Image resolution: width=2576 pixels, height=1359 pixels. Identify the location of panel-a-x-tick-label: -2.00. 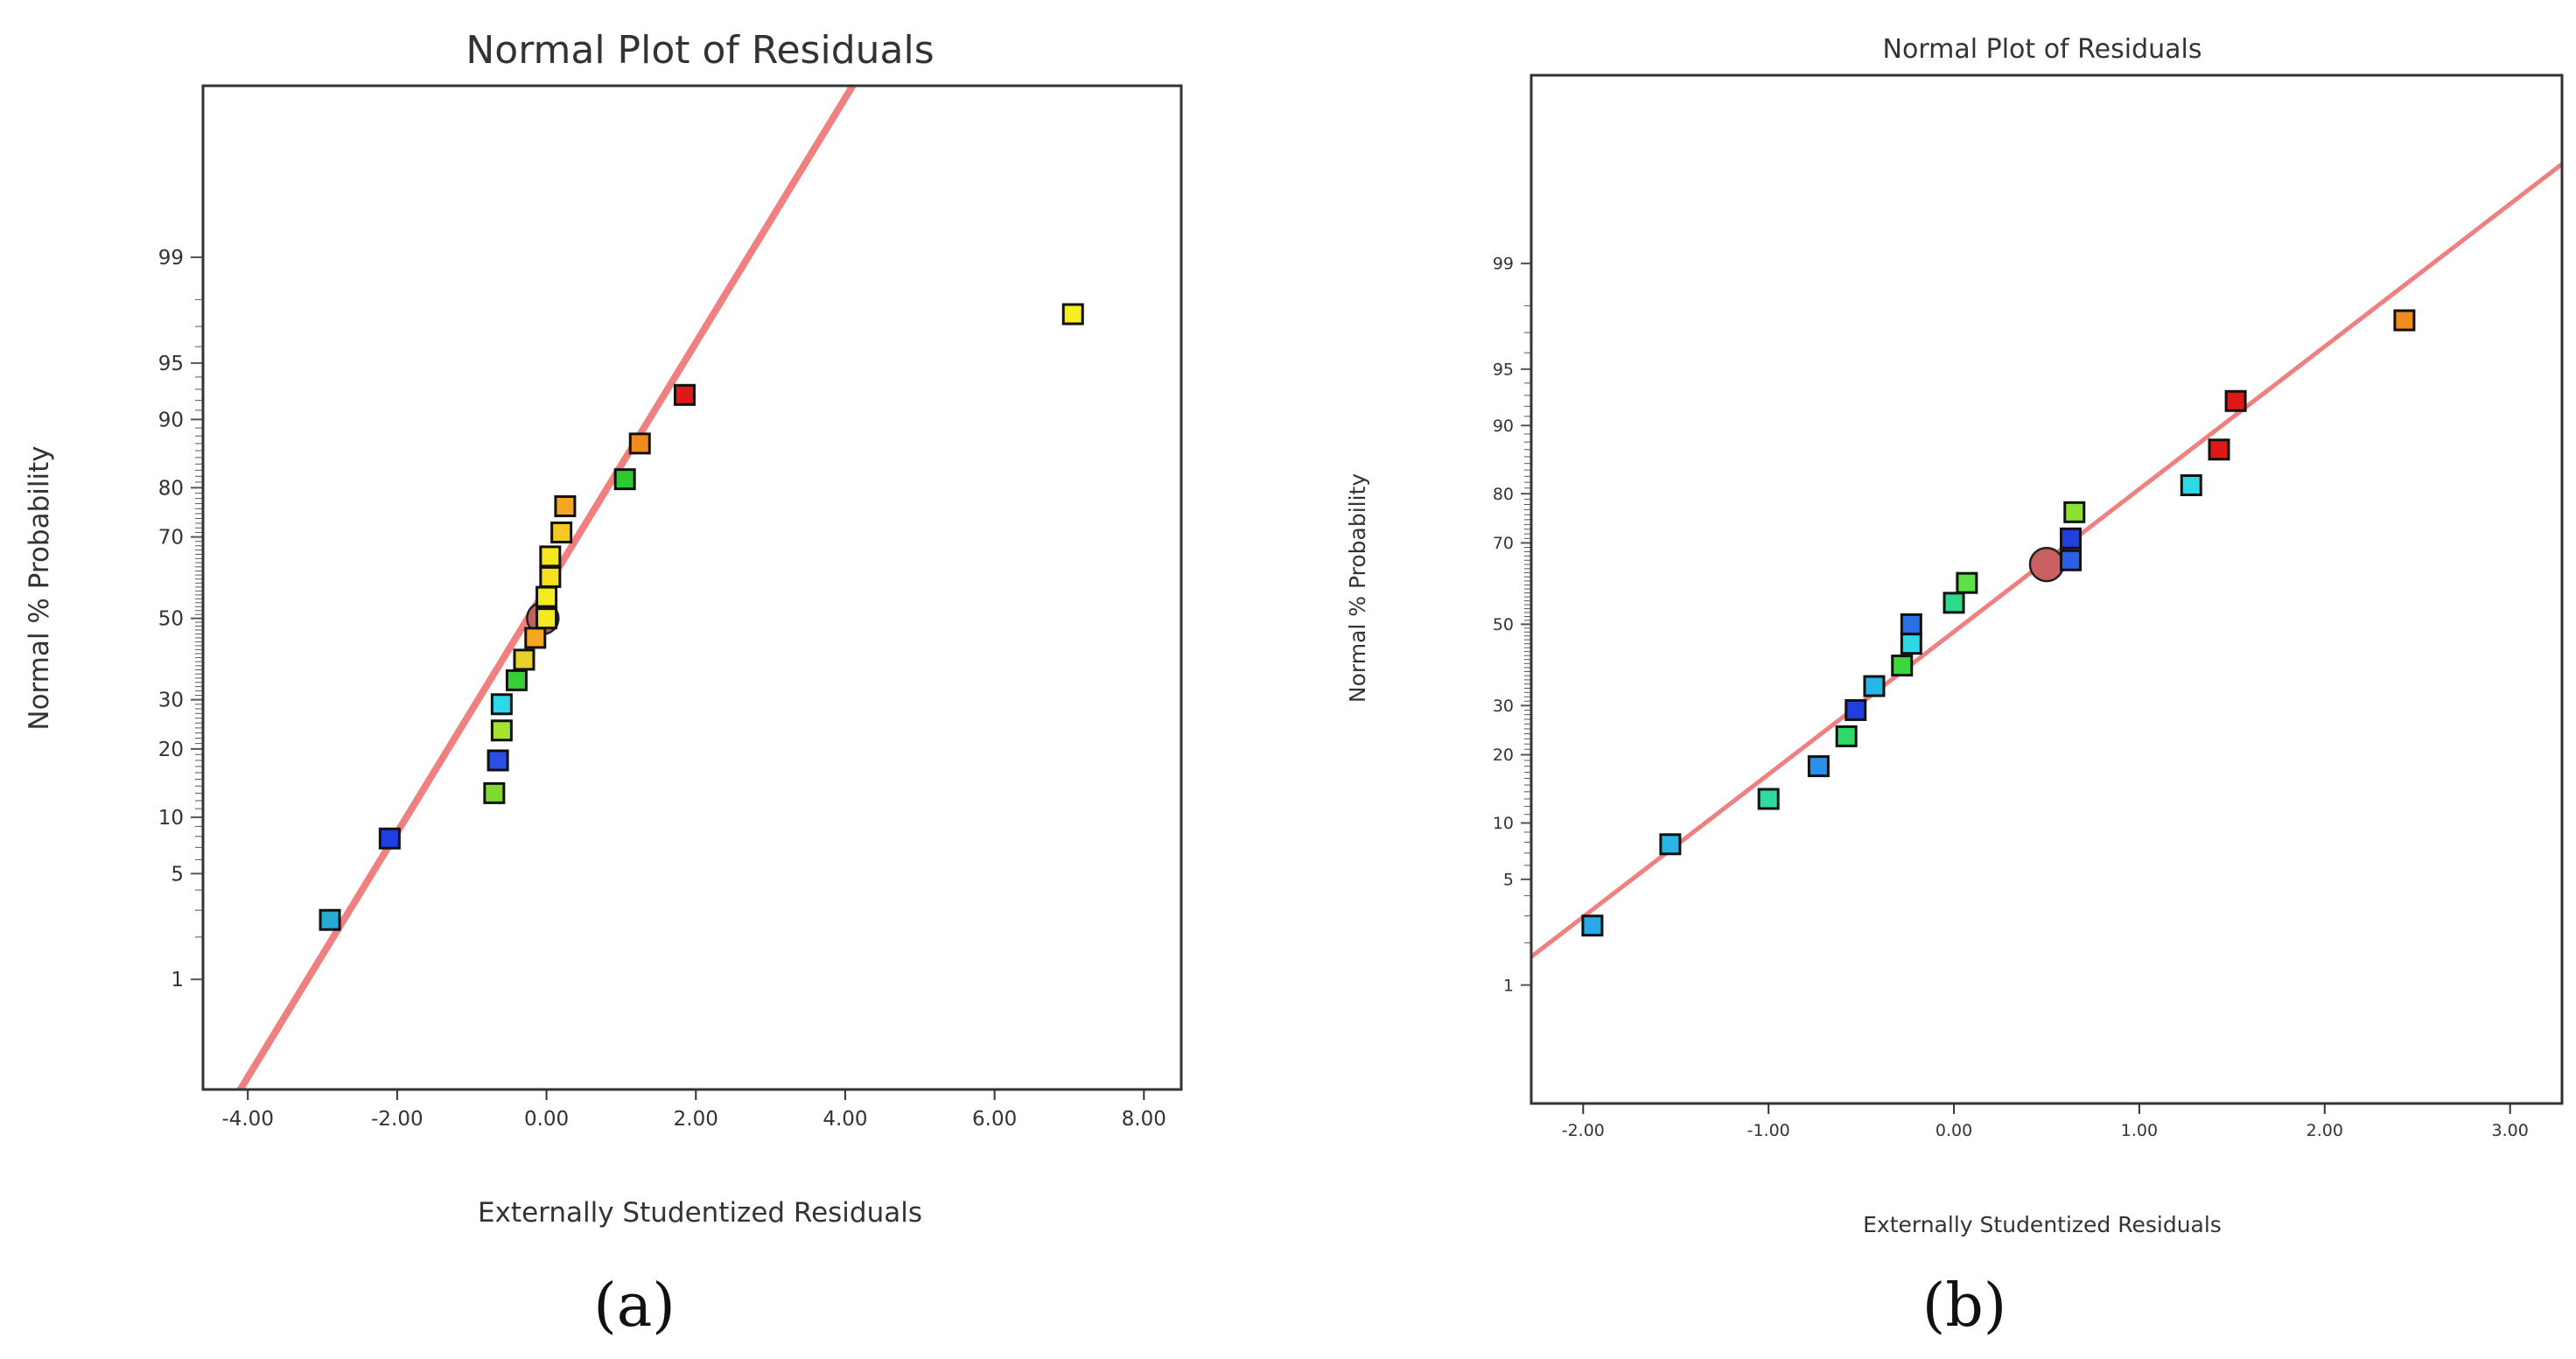
(397, 1119).